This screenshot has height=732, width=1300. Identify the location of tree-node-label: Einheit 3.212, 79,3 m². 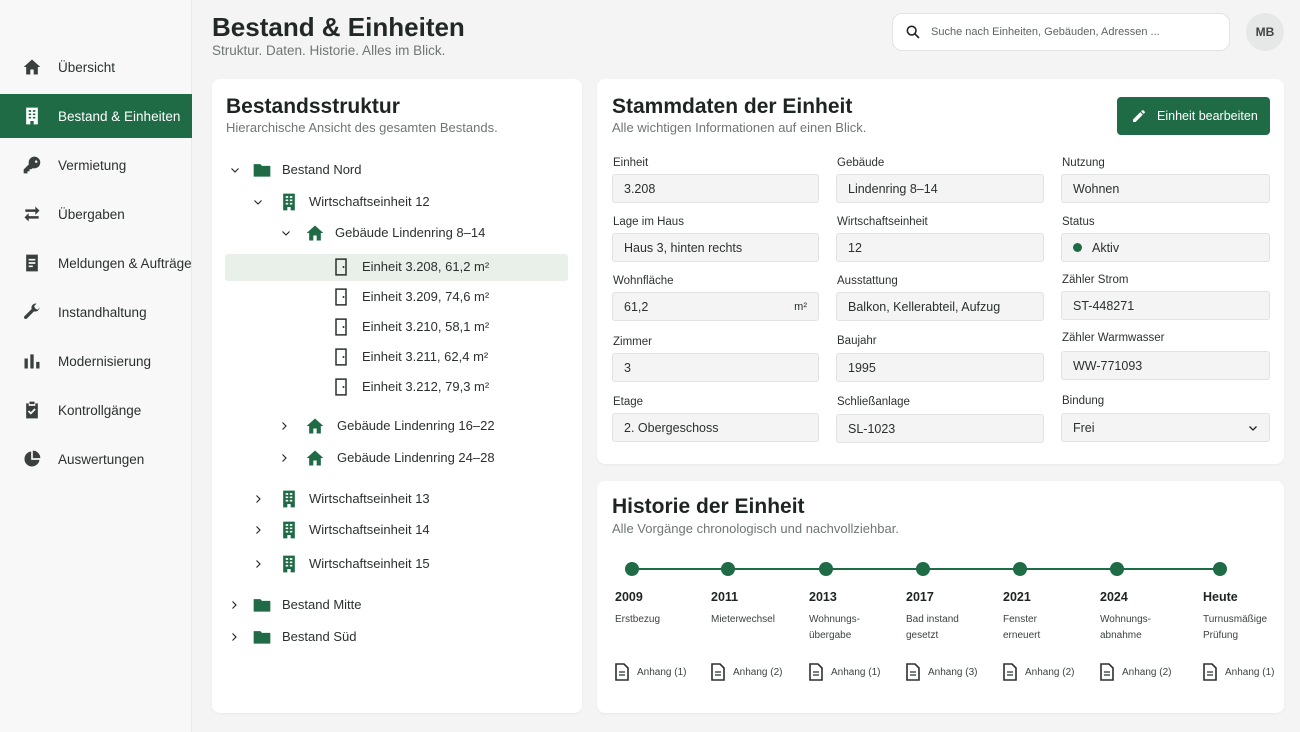
(426, 386).